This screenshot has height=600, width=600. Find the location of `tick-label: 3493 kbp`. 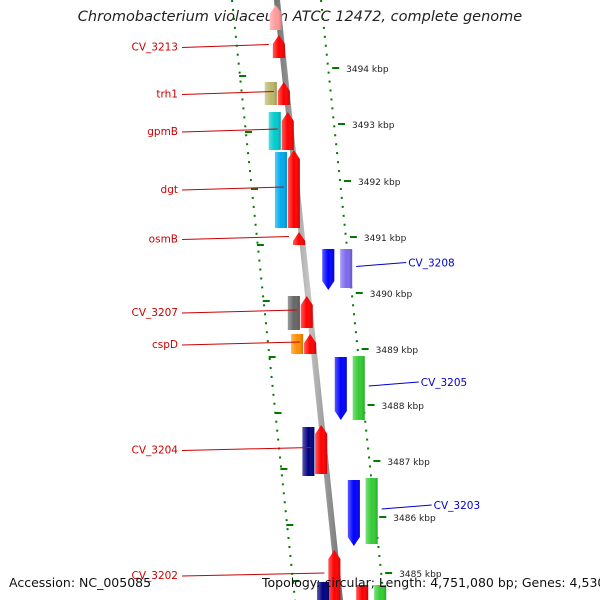

tick-label: 3493 kbp is located at coordinates (373, 126).